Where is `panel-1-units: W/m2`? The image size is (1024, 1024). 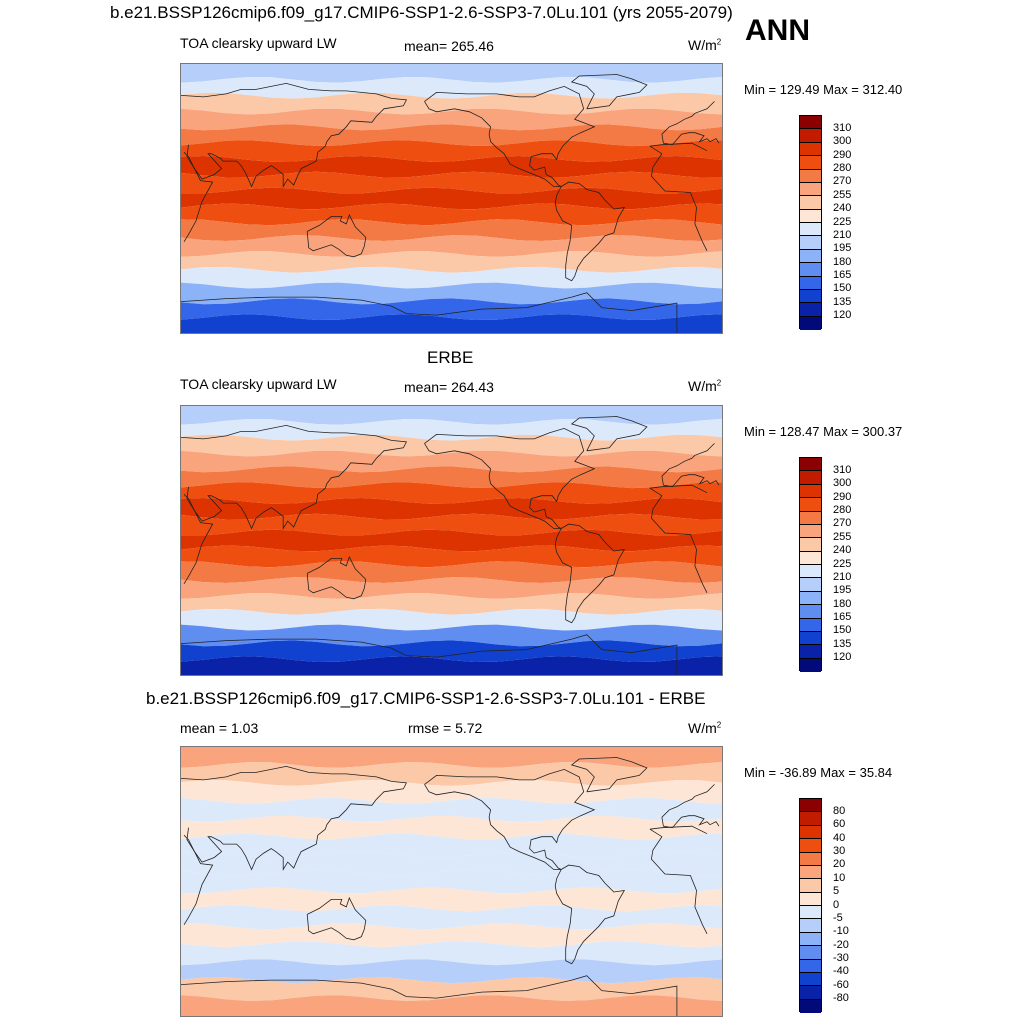
panel-1-units: W/m2 is located at coordinates (705, 45).